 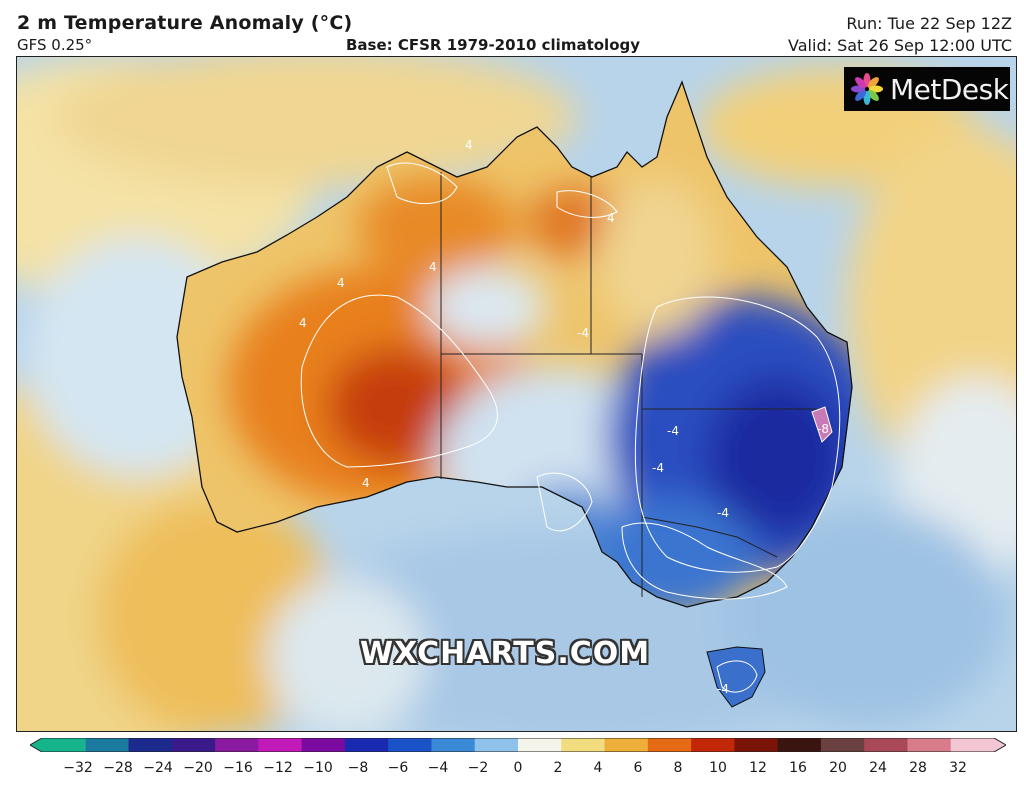 I want to click on colorbar-tick-label: −24, so click(x=158, y=768).